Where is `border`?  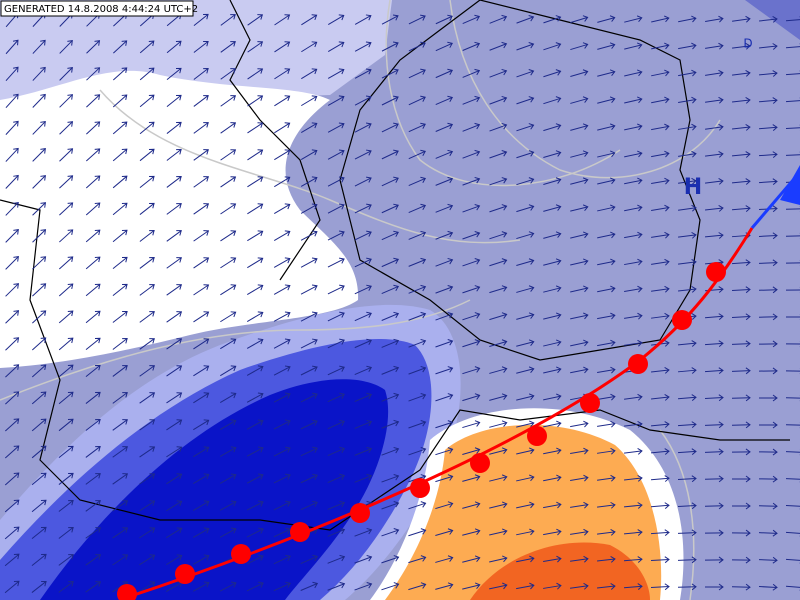
border is located at coordinates (275, 140).